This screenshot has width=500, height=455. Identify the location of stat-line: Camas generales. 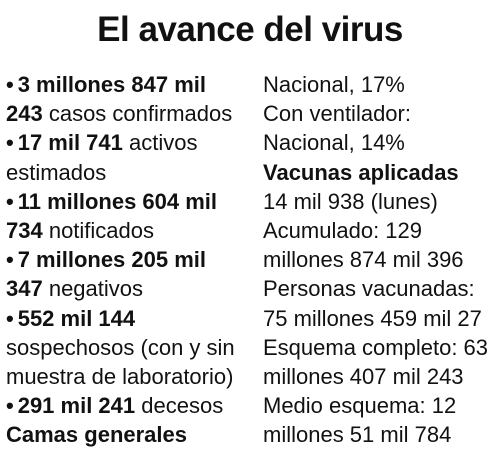
(130, 434).